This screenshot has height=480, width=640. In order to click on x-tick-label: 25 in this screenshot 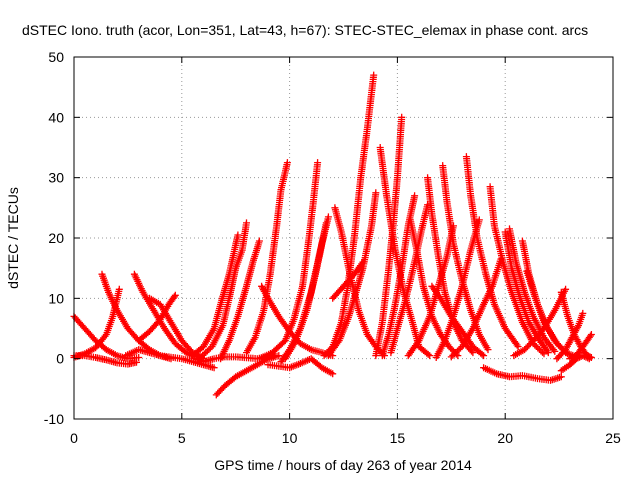, I will do `click(613, 438)`.